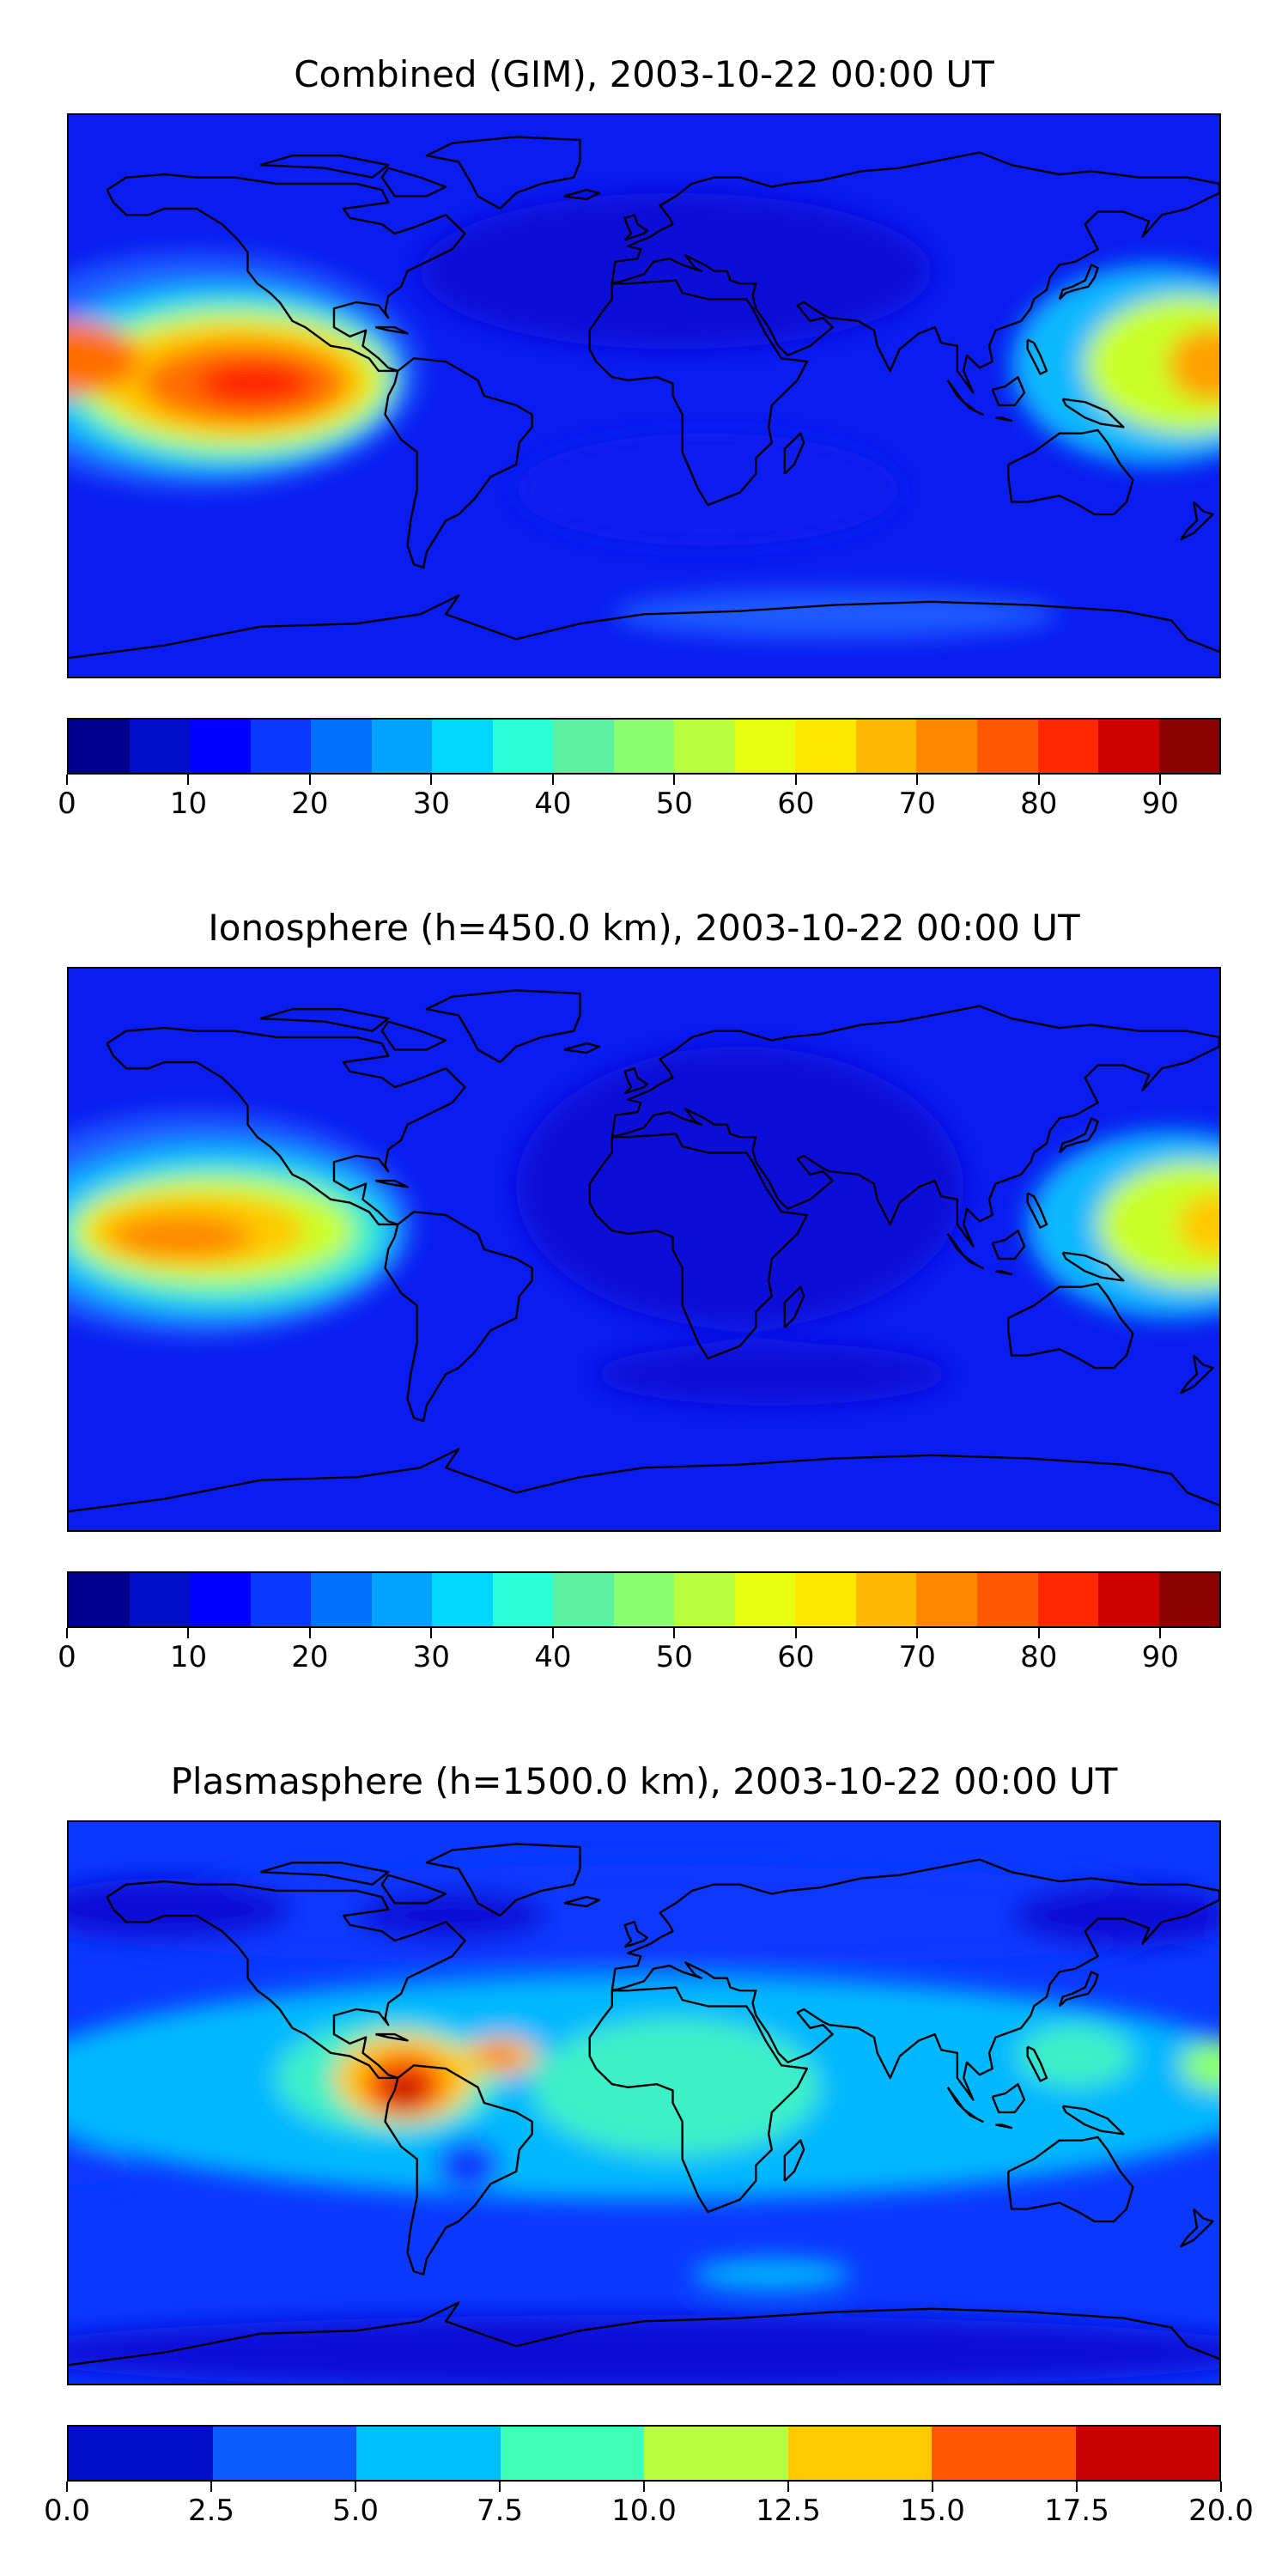 The width and height of the screenshot is (1288, 2576). I want to click on colorbar-tick-label: 12.5, so click(788, 2511).